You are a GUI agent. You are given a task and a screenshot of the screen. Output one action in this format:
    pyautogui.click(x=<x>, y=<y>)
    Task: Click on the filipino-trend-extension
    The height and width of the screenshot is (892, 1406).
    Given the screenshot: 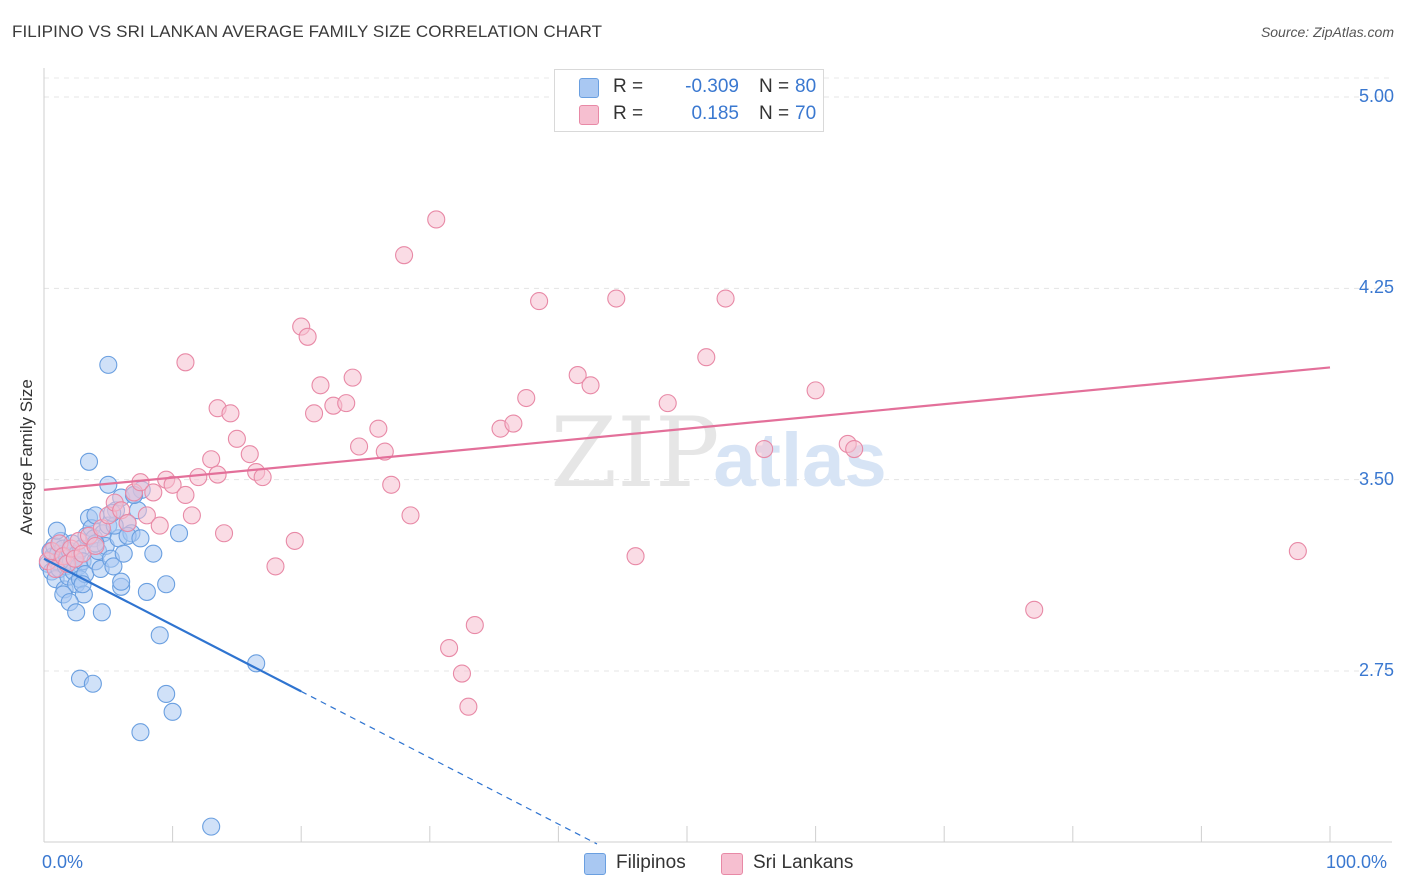 What is the action you would take?
    pyautogui.click(x=449, y=767)
    